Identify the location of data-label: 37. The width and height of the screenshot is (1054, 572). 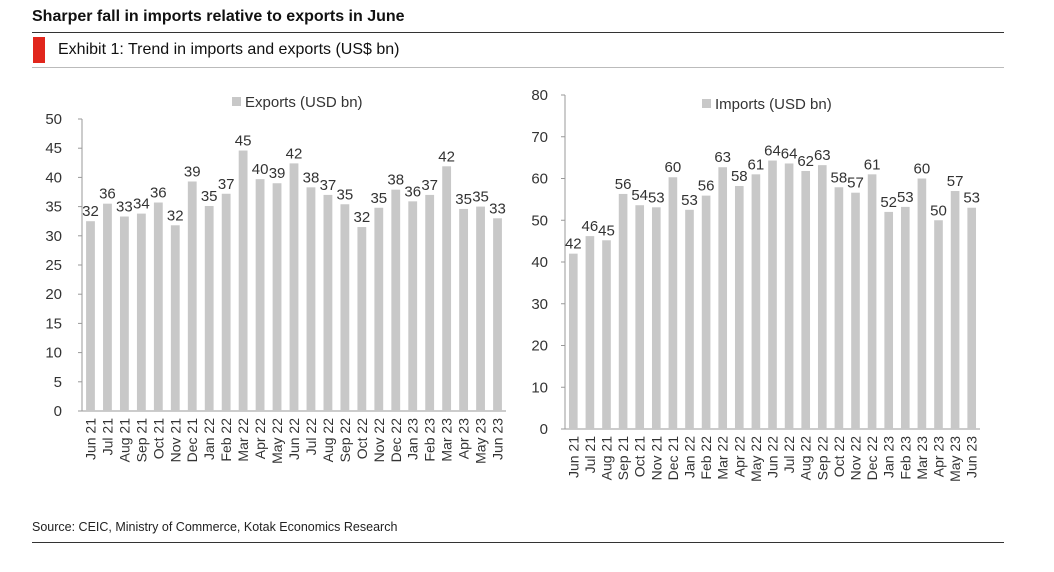
(226, 184).